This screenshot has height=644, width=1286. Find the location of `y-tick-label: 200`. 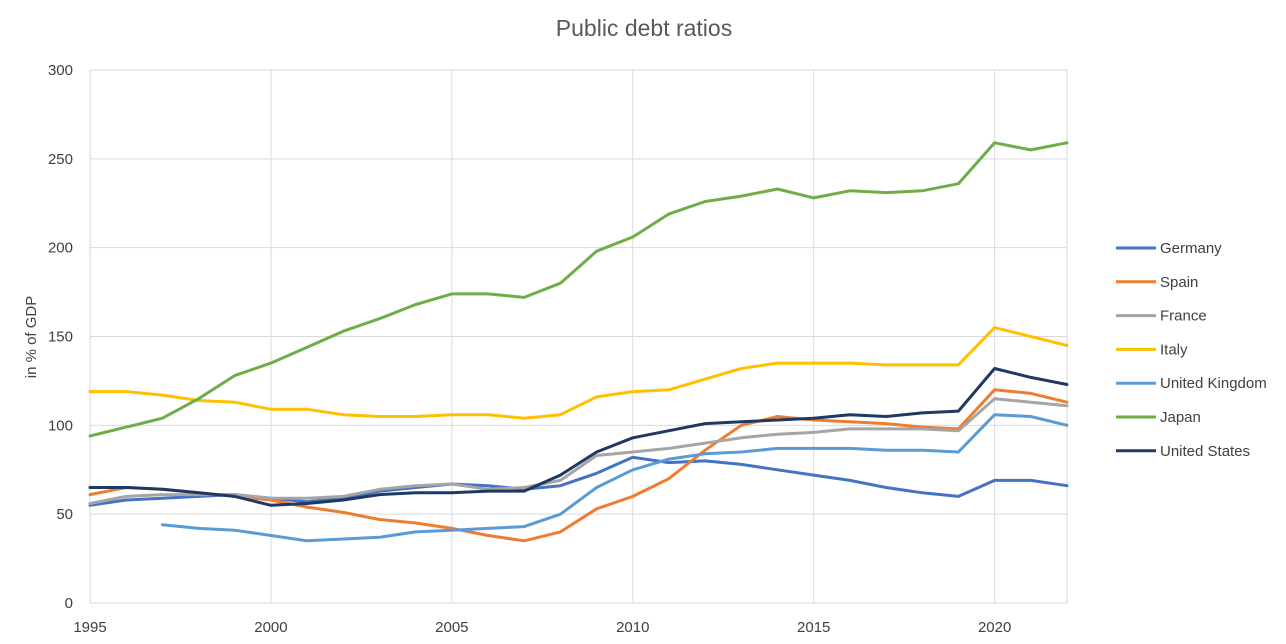

y-tick-label: 200 is located at coordinates (60, 248).